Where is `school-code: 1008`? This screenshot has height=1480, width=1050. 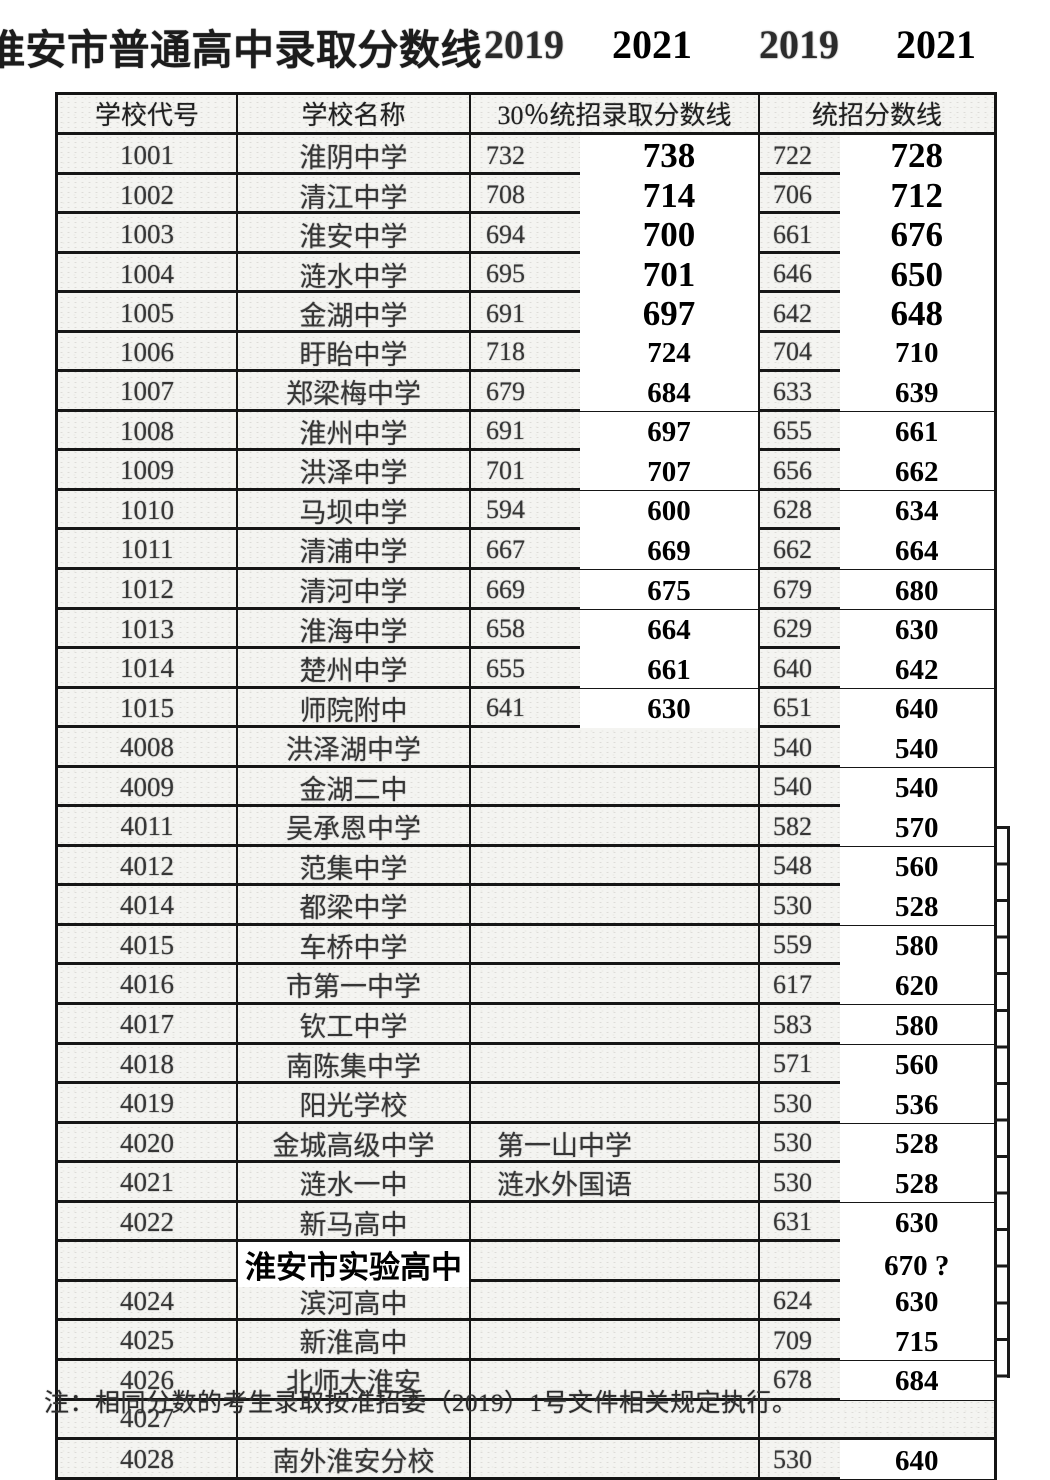
school-code: 1008 is located at coordinates (147, 430).